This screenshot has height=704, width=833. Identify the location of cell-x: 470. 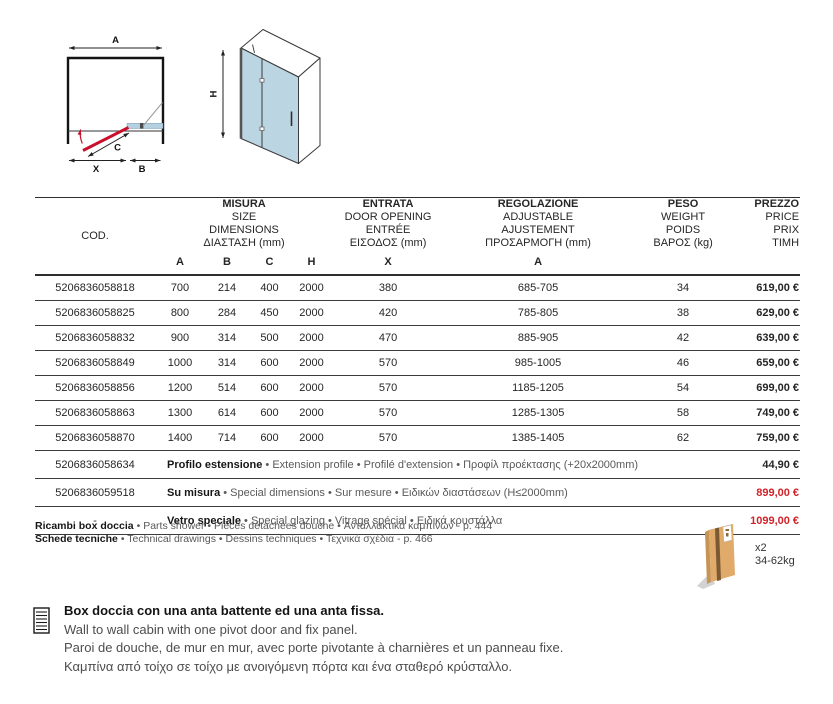
(388, 338).